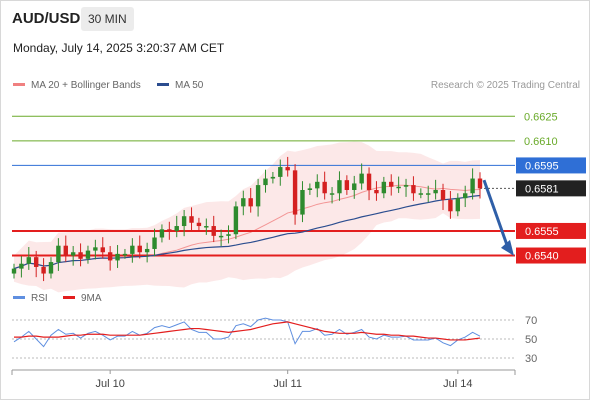 This screenshot has width=590, height=400. I want to click on level-tag-0.6581, so click(551, 188).